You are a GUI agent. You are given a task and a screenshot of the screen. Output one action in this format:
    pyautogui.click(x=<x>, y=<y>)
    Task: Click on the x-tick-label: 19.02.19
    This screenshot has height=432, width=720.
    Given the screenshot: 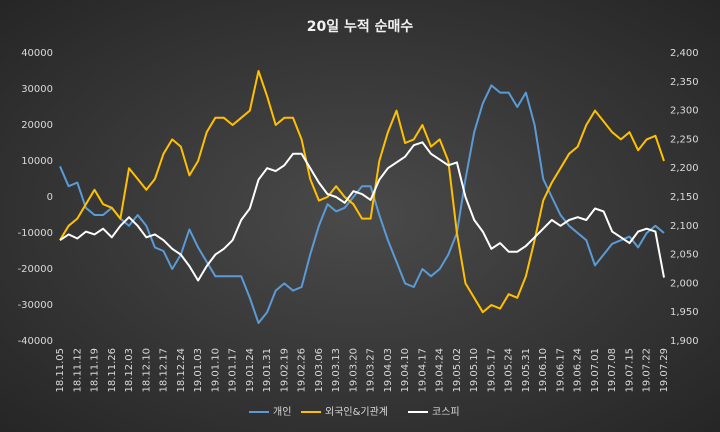 What is the action you would take?
    pyautogui.click(x=284, y=370)
    